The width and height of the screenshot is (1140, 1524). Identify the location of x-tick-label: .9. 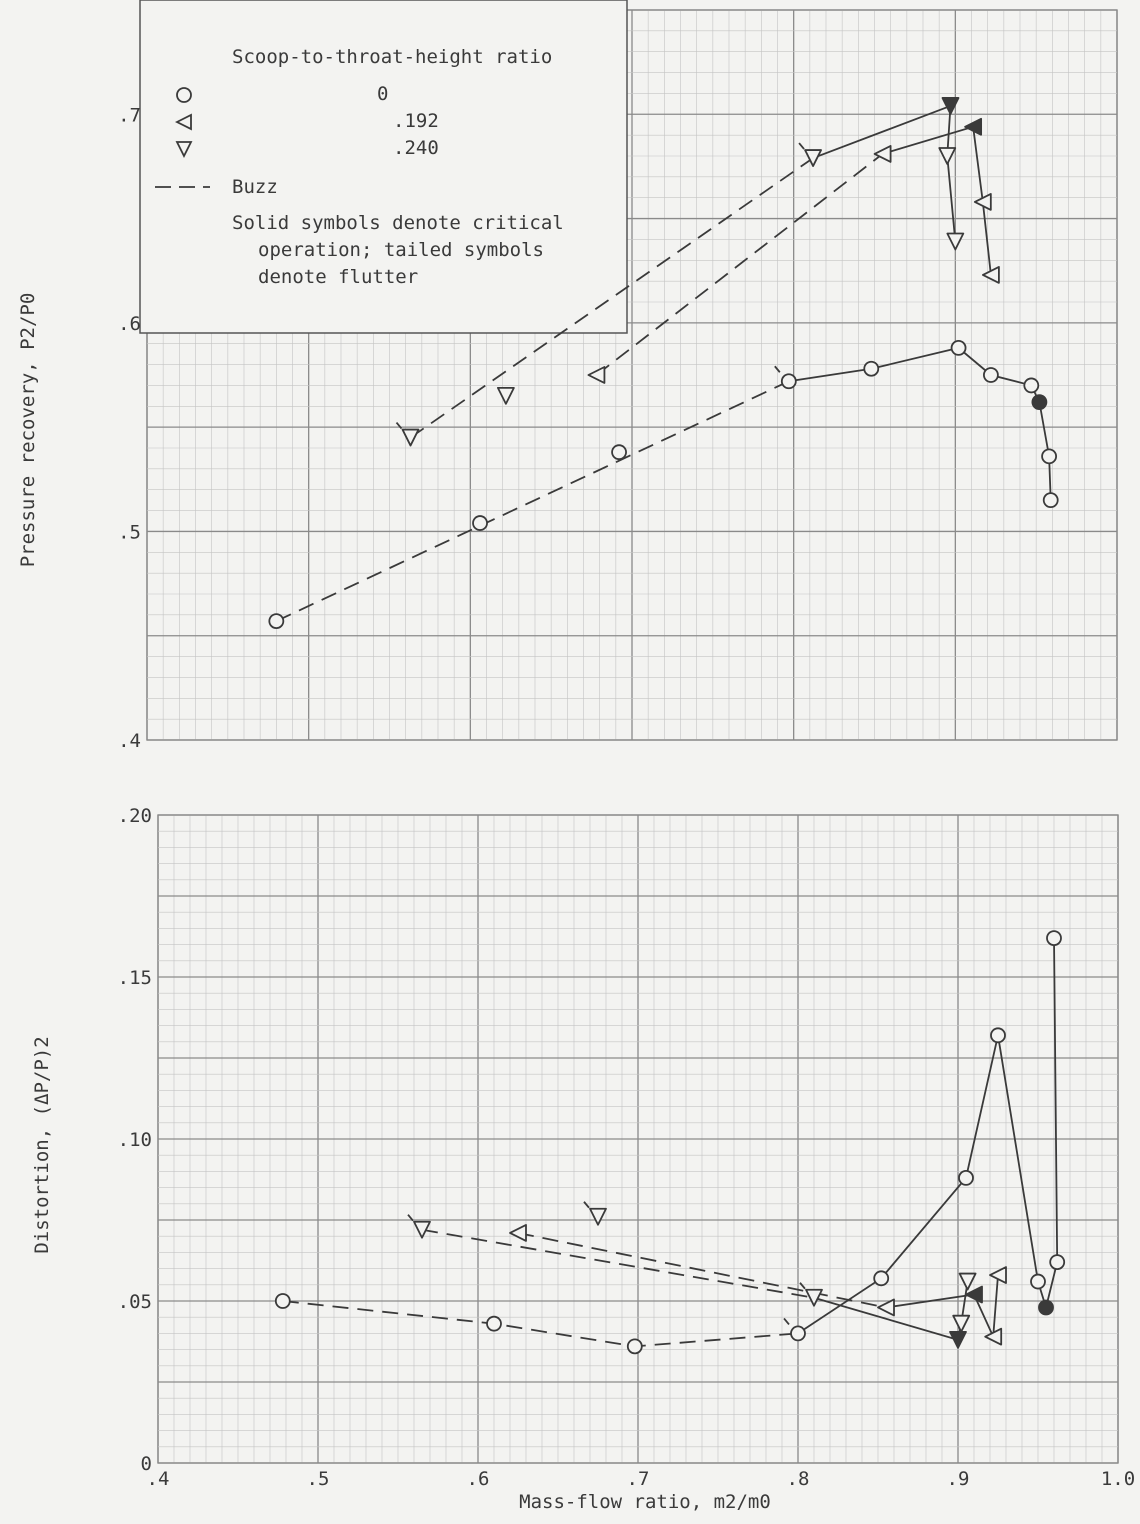
(958, 1479).